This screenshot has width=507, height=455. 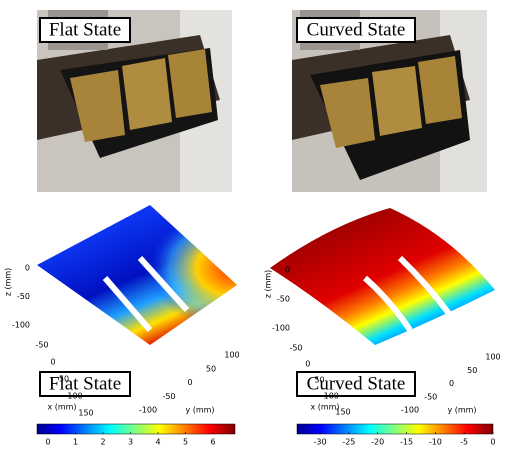 I want to click on colorbar-tick-label: -30, so click(x=320, y=442).